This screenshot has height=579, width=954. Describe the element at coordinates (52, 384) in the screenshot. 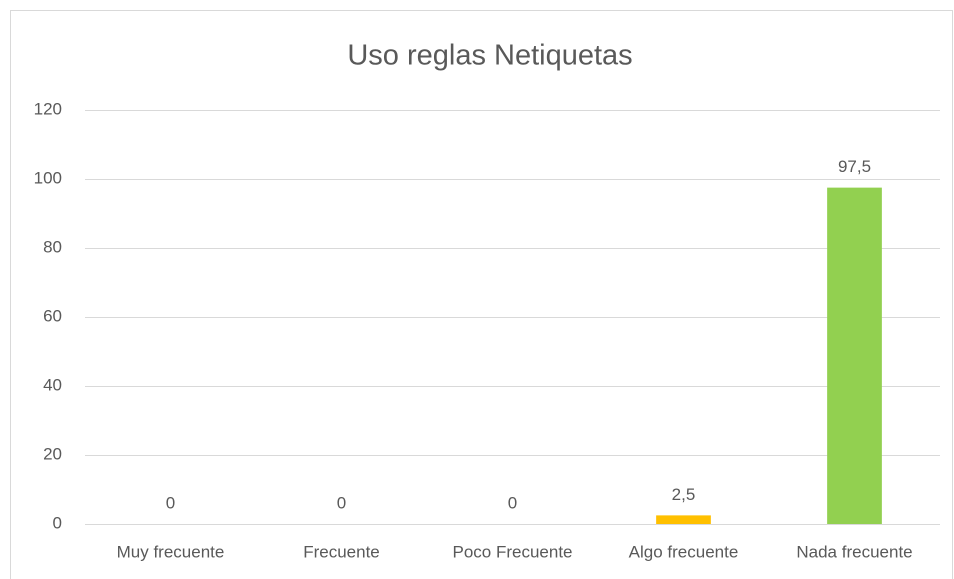

I see `y-tick-label: 40` at that location.